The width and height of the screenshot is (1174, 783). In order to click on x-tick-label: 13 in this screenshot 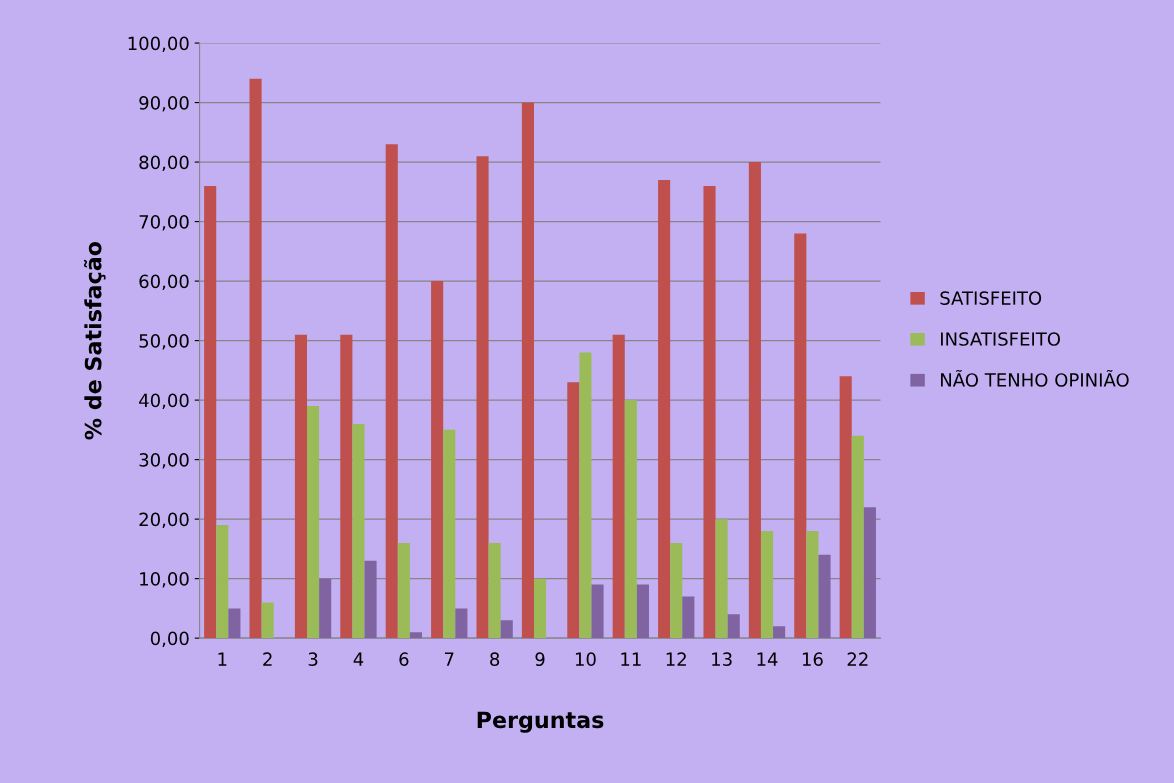, I will do `click(722, 659)`.